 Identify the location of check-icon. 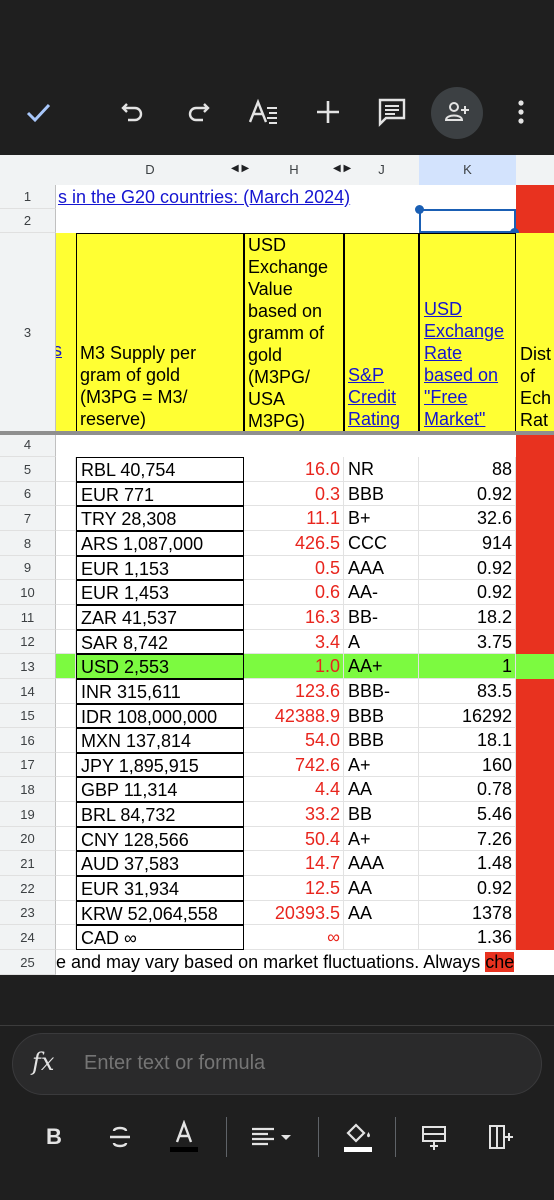
(38, 112).